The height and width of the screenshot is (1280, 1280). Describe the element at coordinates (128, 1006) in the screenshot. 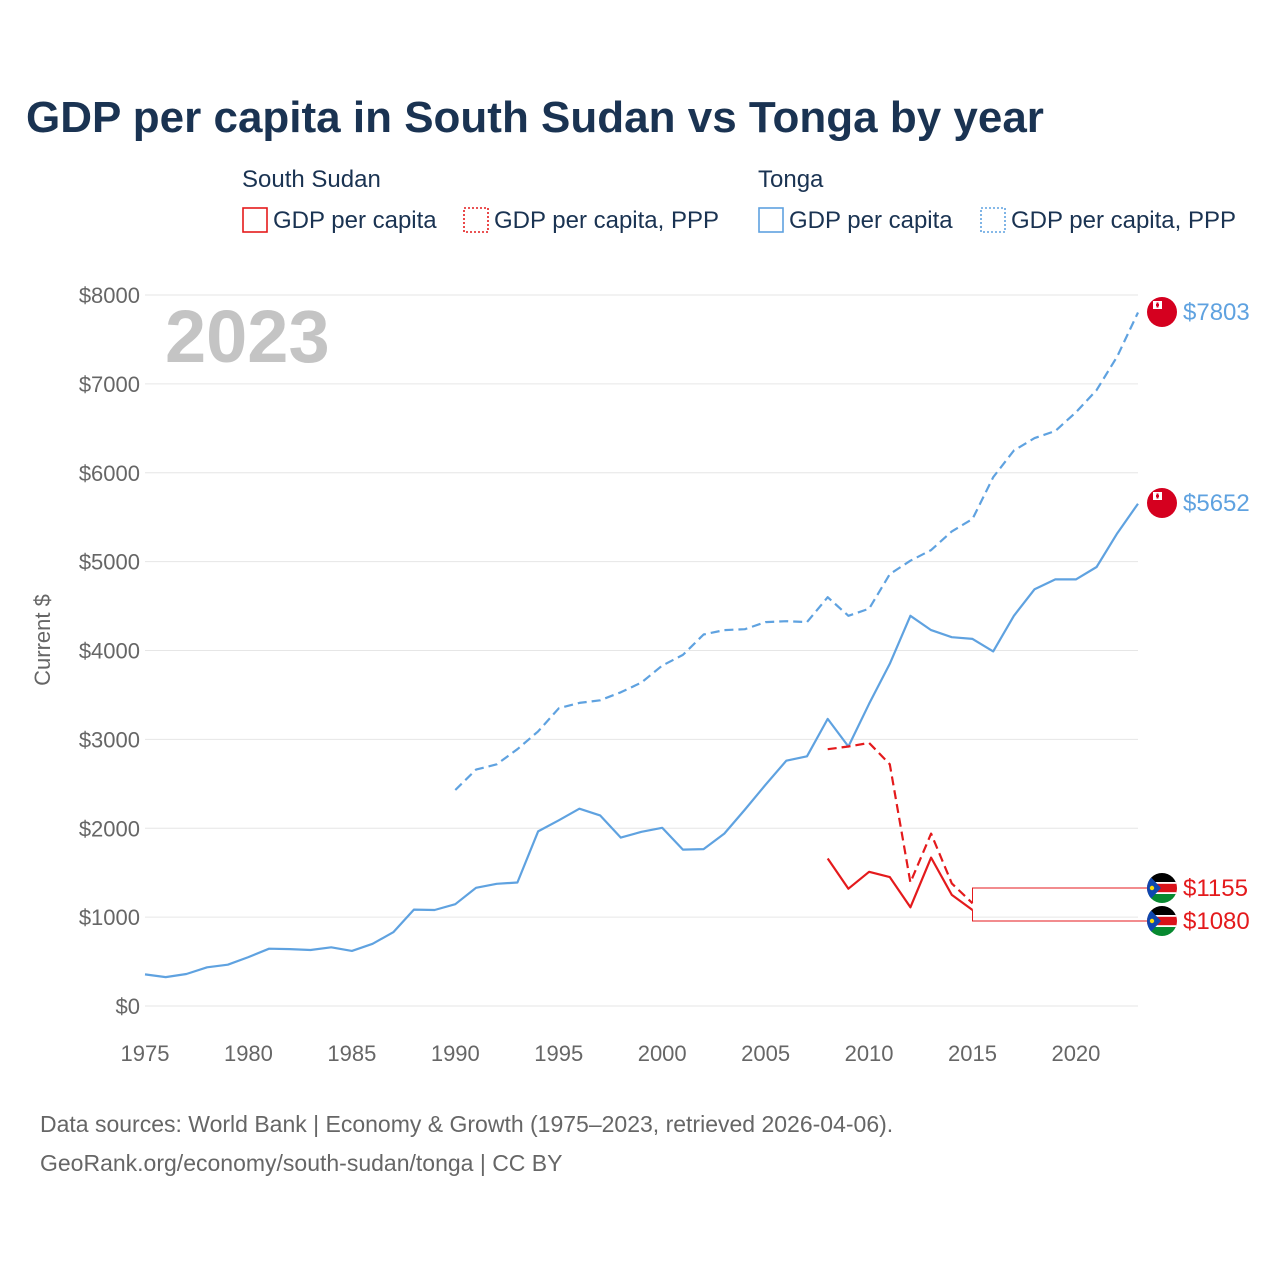

I see `y-tick-label: $0` at that location.